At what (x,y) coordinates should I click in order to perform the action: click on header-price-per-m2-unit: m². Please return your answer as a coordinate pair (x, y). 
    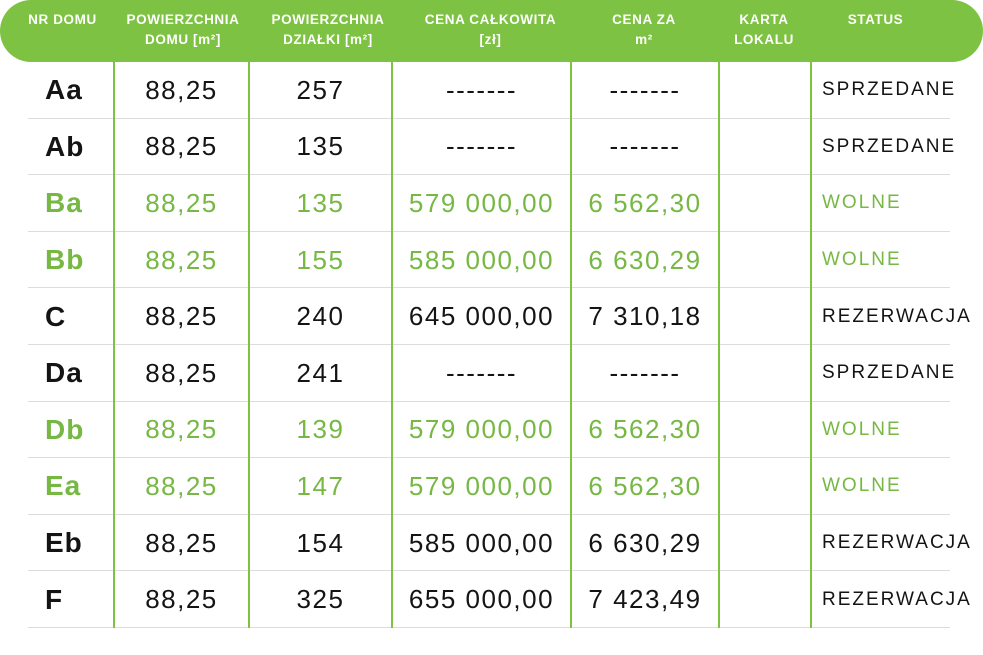
    Looking at the image, I should click on (644, 39).